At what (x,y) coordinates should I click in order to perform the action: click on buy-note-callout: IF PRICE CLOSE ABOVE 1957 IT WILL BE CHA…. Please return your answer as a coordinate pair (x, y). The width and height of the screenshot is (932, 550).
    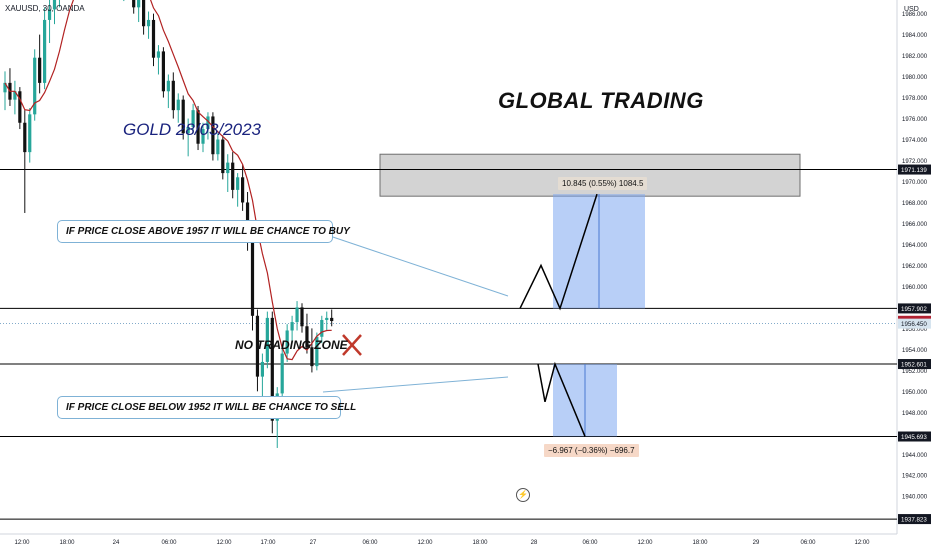
    Looking at the image, I should click on (203, 231).